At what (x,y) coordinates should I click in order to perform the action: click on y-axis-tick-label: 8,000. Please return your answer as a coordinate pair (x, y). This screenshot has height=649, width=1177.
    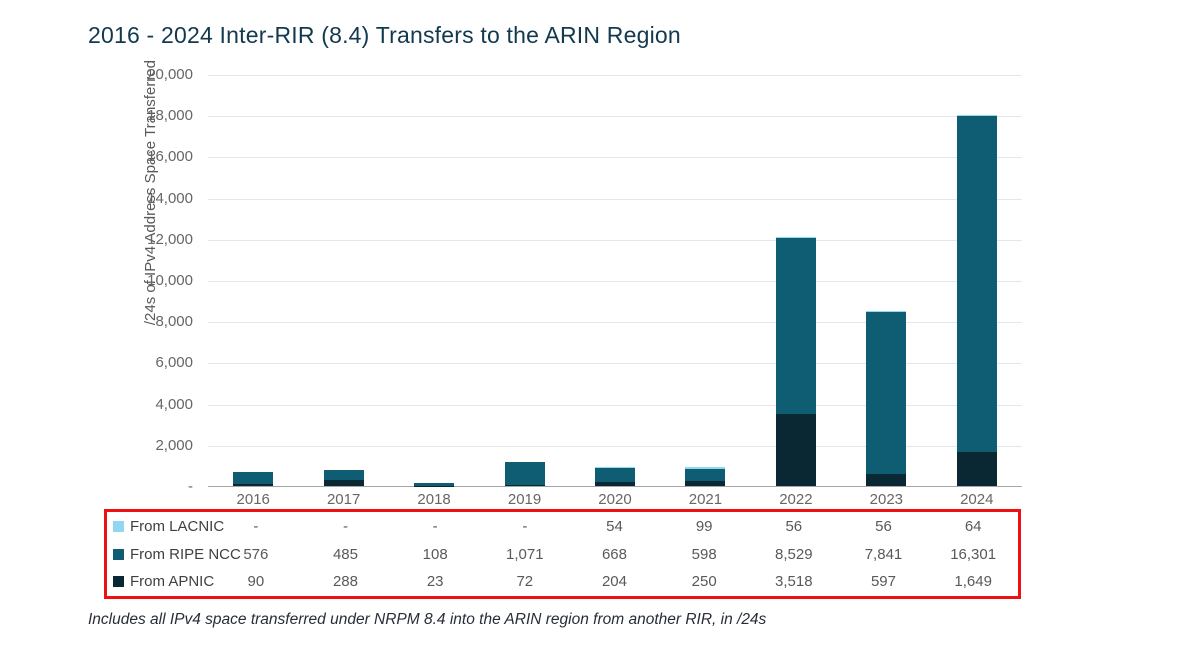
    Looking at the image, I should click on (174, 322).